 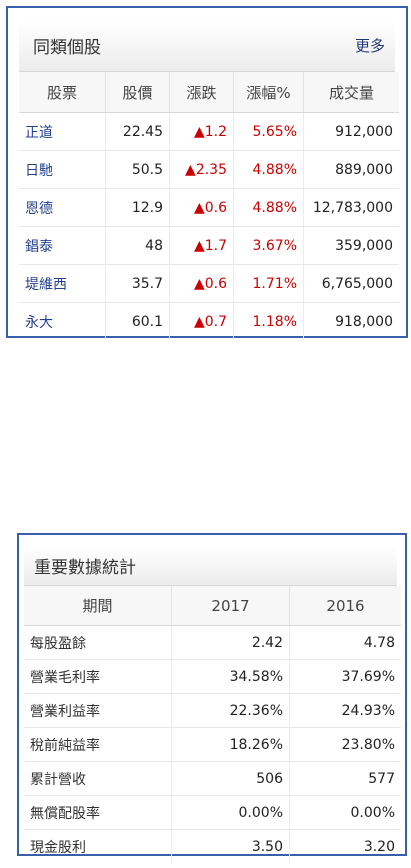 I want to click on peer-stocks-title: 同類個股, so click(x=67, y=48).